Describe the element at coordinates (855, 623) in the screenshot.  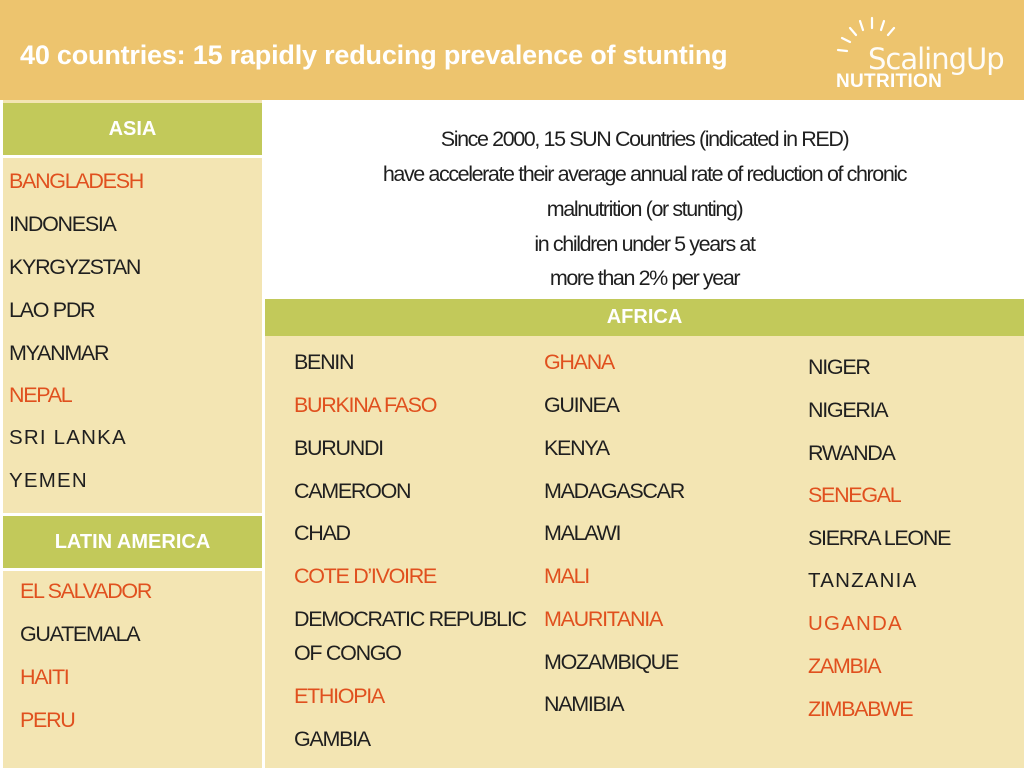
I see `list-item: UGANDA` at that location.